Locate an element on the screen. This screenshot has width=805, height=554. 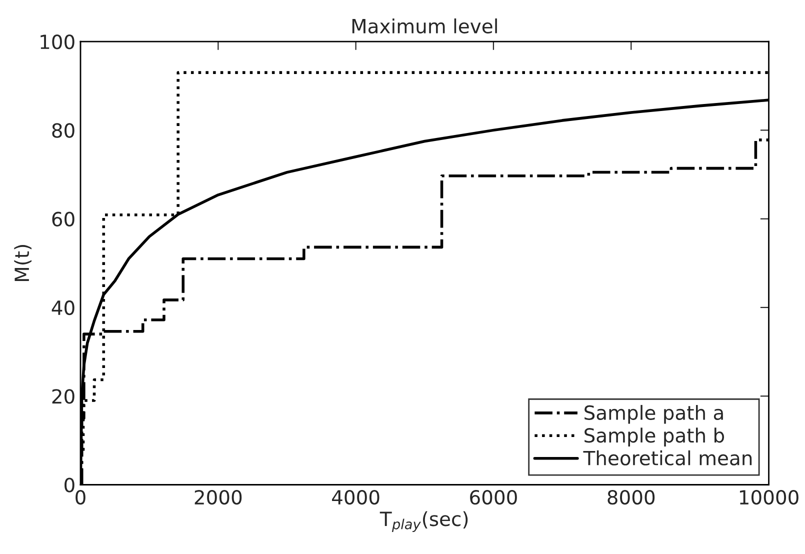
y-tick-label: 60 is located at coordinates (63, 219).